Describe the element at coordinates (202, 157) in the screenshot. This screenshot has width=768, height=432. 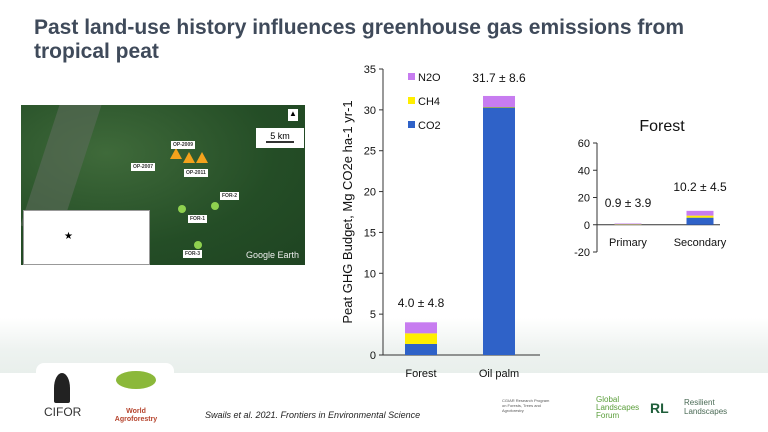
I see `site-marker-op2011` at that location.